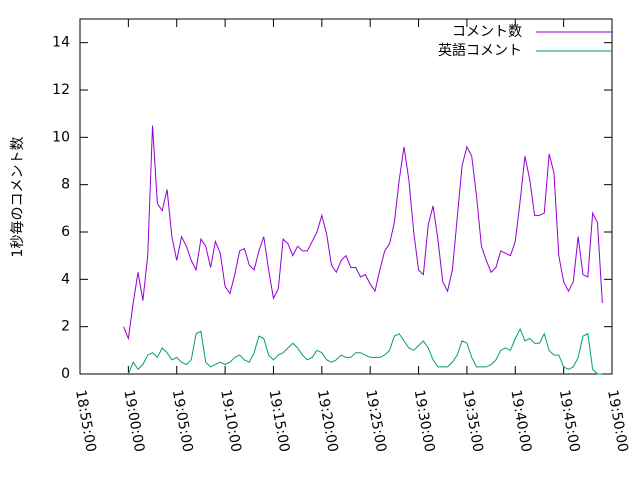 The height and width of the screenshot is (480, 640). Describe the element at coordinates (65, 232) in the screenshot. I see `y-tick-label: 6` at that location.